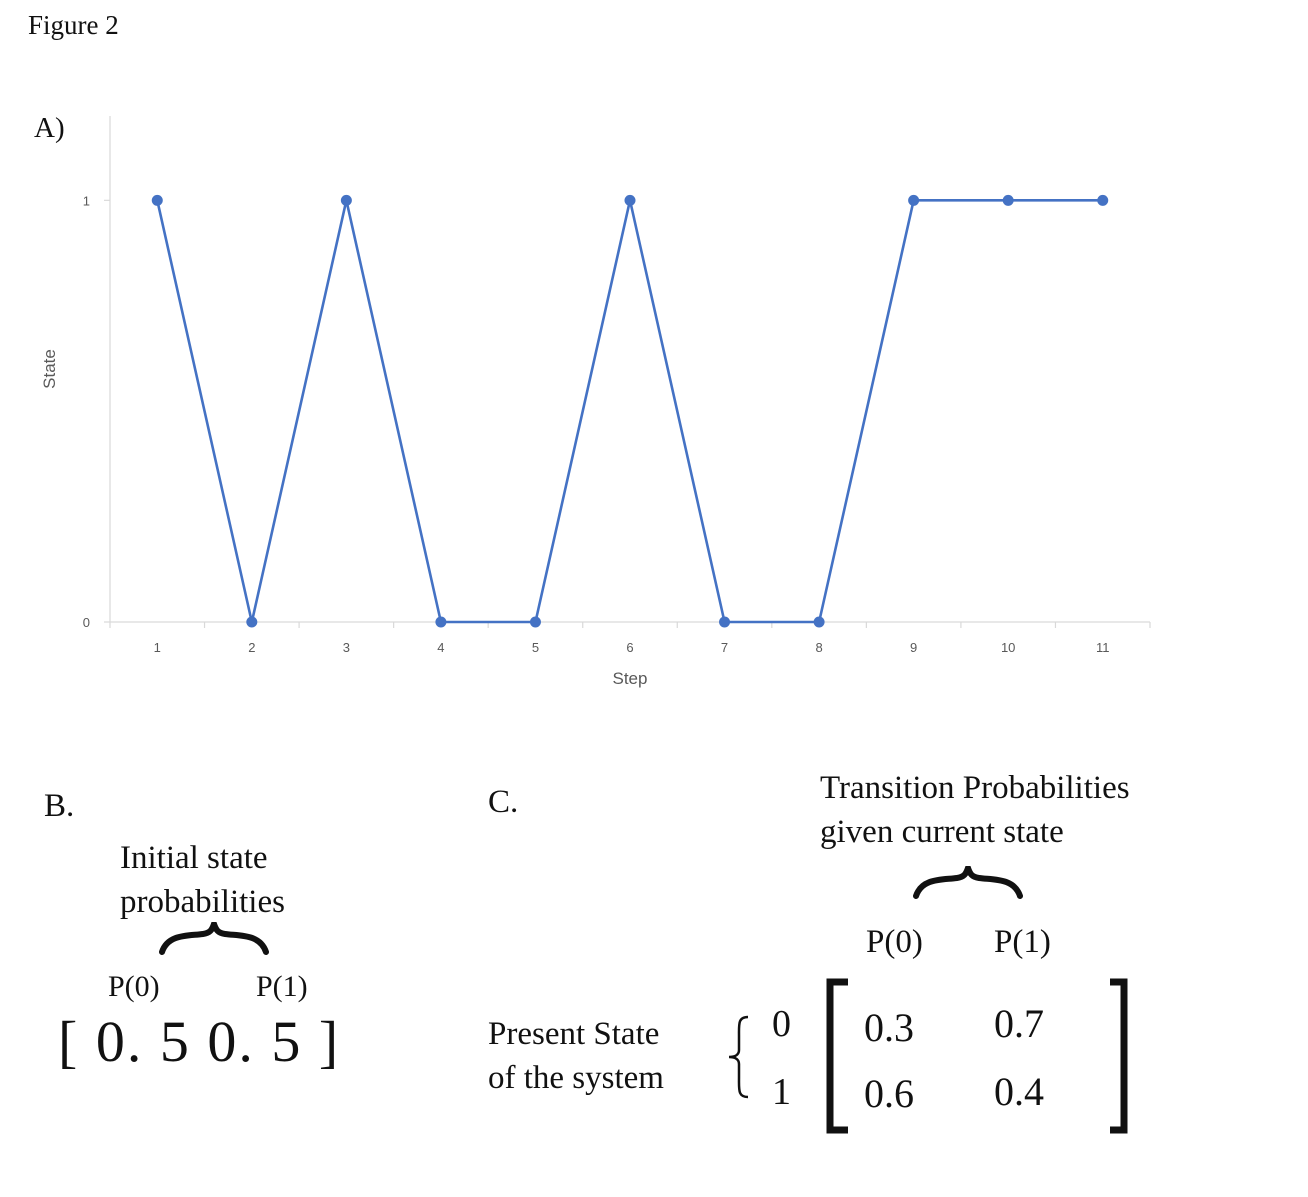 This screenshot has width=1308, height=1197. Describe the element at coordinates (157, 647) in the screenshot. I see `x-tick-label: 1` at that location.